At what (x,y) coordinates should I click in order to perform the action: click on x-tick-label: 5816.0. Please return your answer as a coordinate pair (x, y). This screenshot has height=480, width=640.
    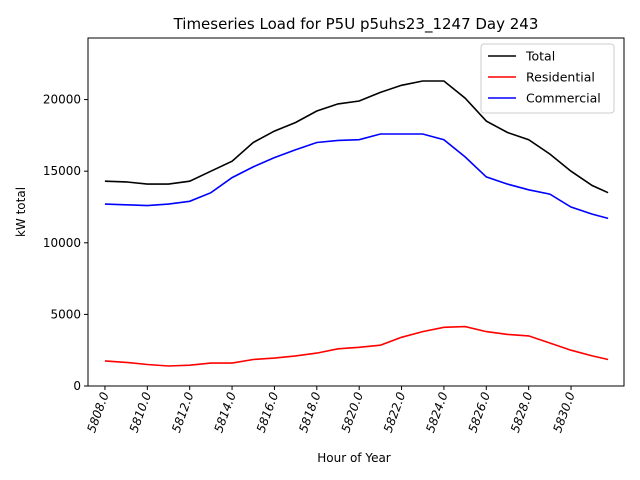
    Looking at the image, I should click on (268, 412).